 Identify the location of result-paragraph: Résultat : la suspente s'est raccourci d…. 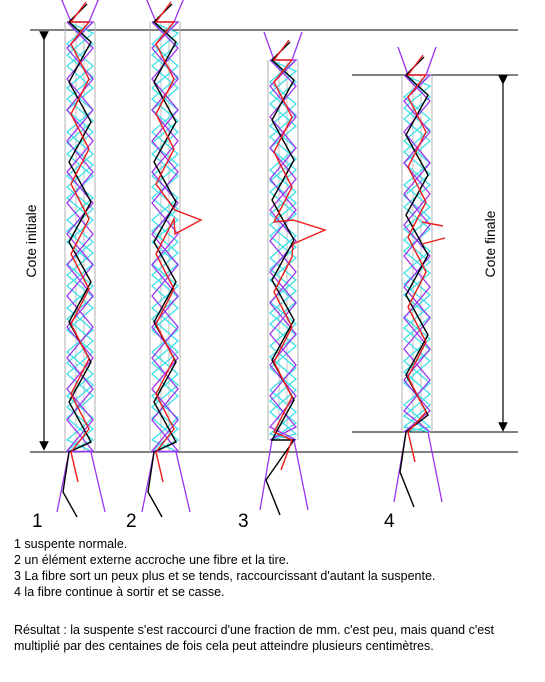
(254, 638).